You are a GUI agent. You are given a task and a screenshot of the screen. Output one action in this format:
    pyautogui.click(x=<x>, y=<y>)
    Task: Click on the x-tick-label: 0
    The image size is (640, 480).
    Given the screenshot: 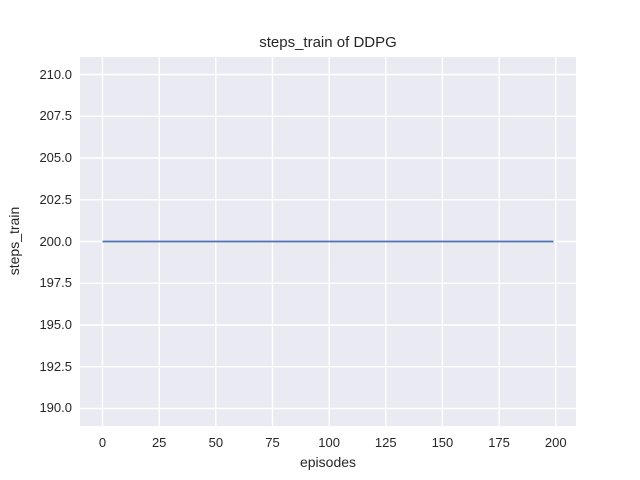 What is the action you would take?
    pyautogui.click(x=102, y=442)
    